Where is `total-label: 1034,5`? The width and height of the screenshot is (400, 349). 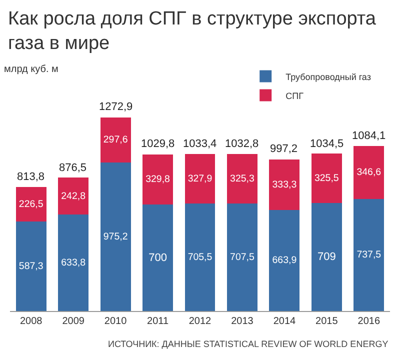
total-label: 1034,5 is located at coordinates (327, 144).